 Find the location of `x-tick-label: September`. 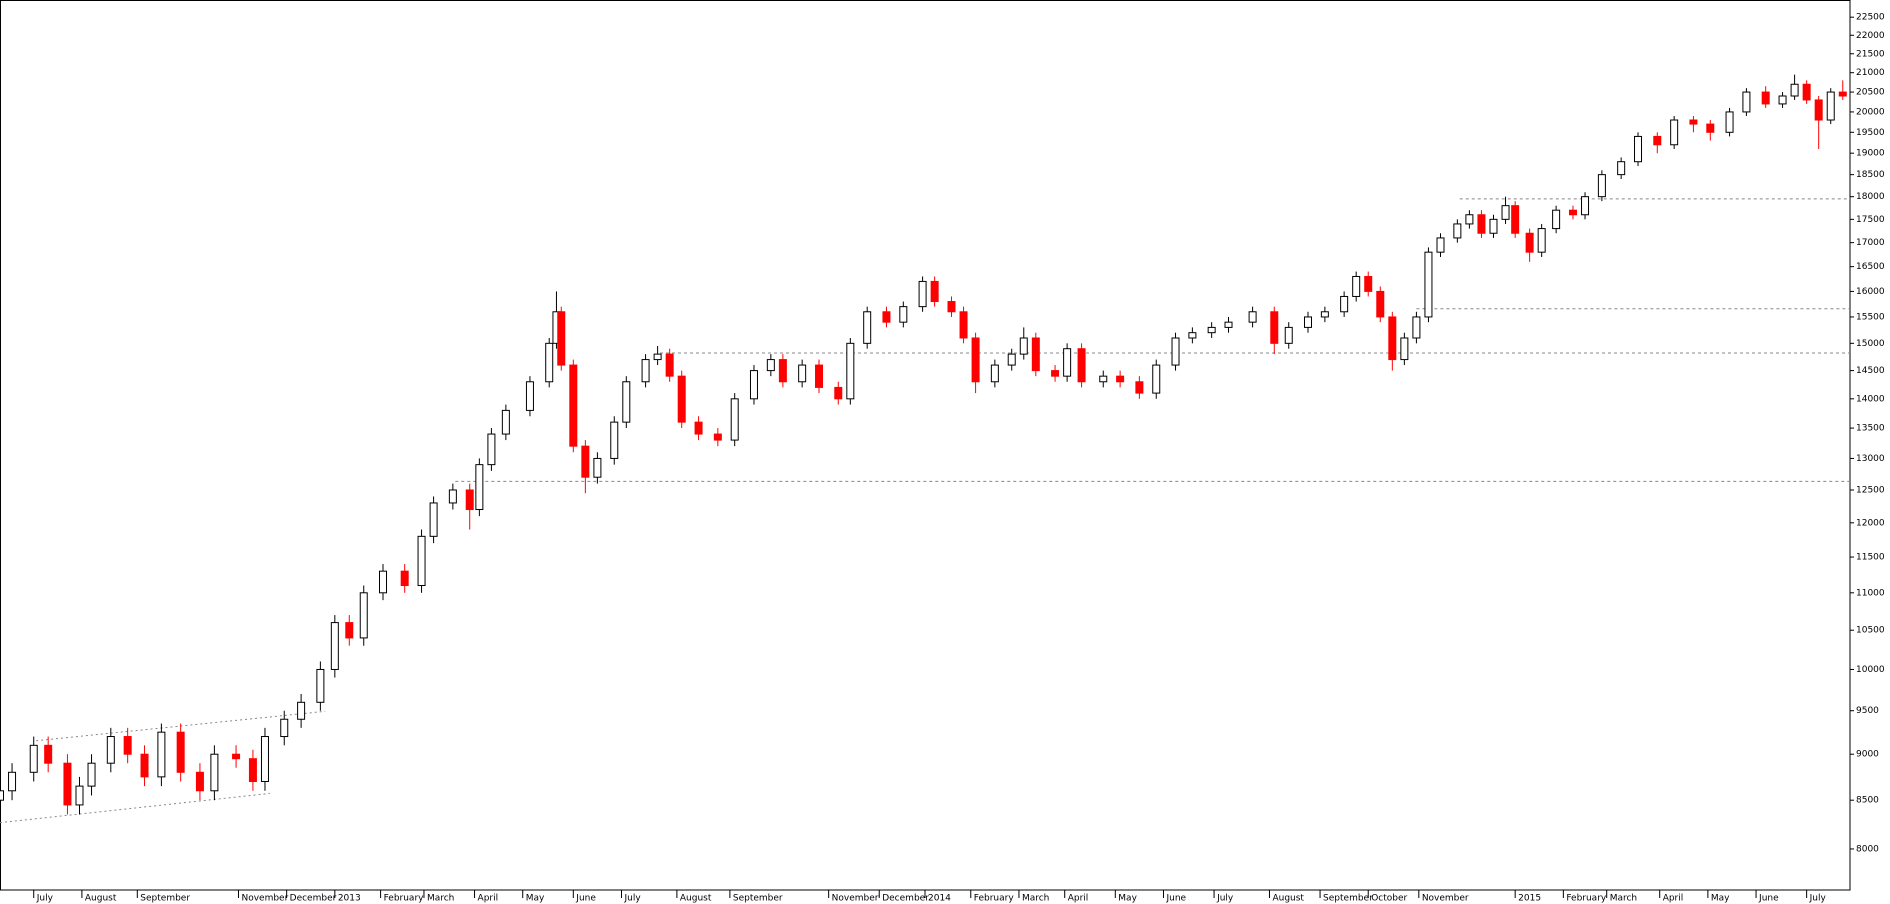

x-tick-label: September is located at coordinates (165, 899).